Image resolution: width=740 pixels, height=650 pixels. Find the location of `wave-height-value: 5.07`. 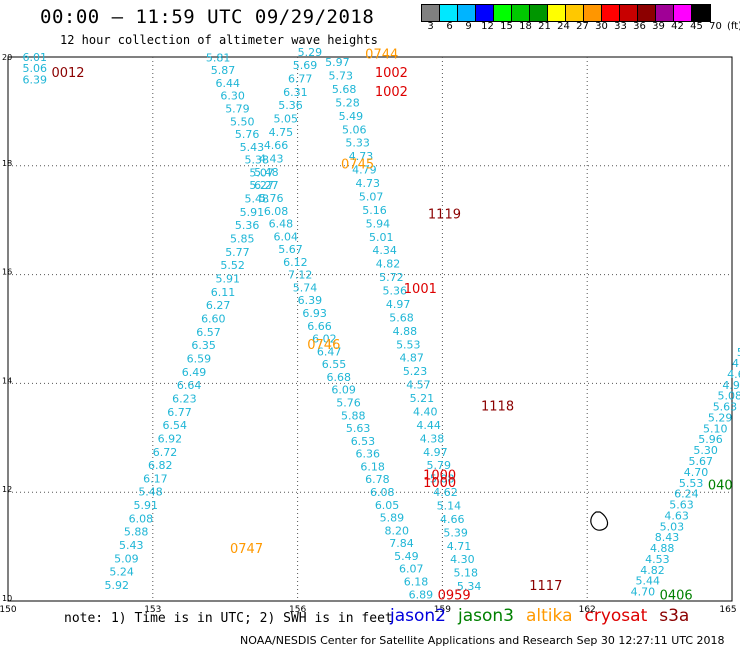

wave-height-value: 5.07 is located at coordinates (371, 196).